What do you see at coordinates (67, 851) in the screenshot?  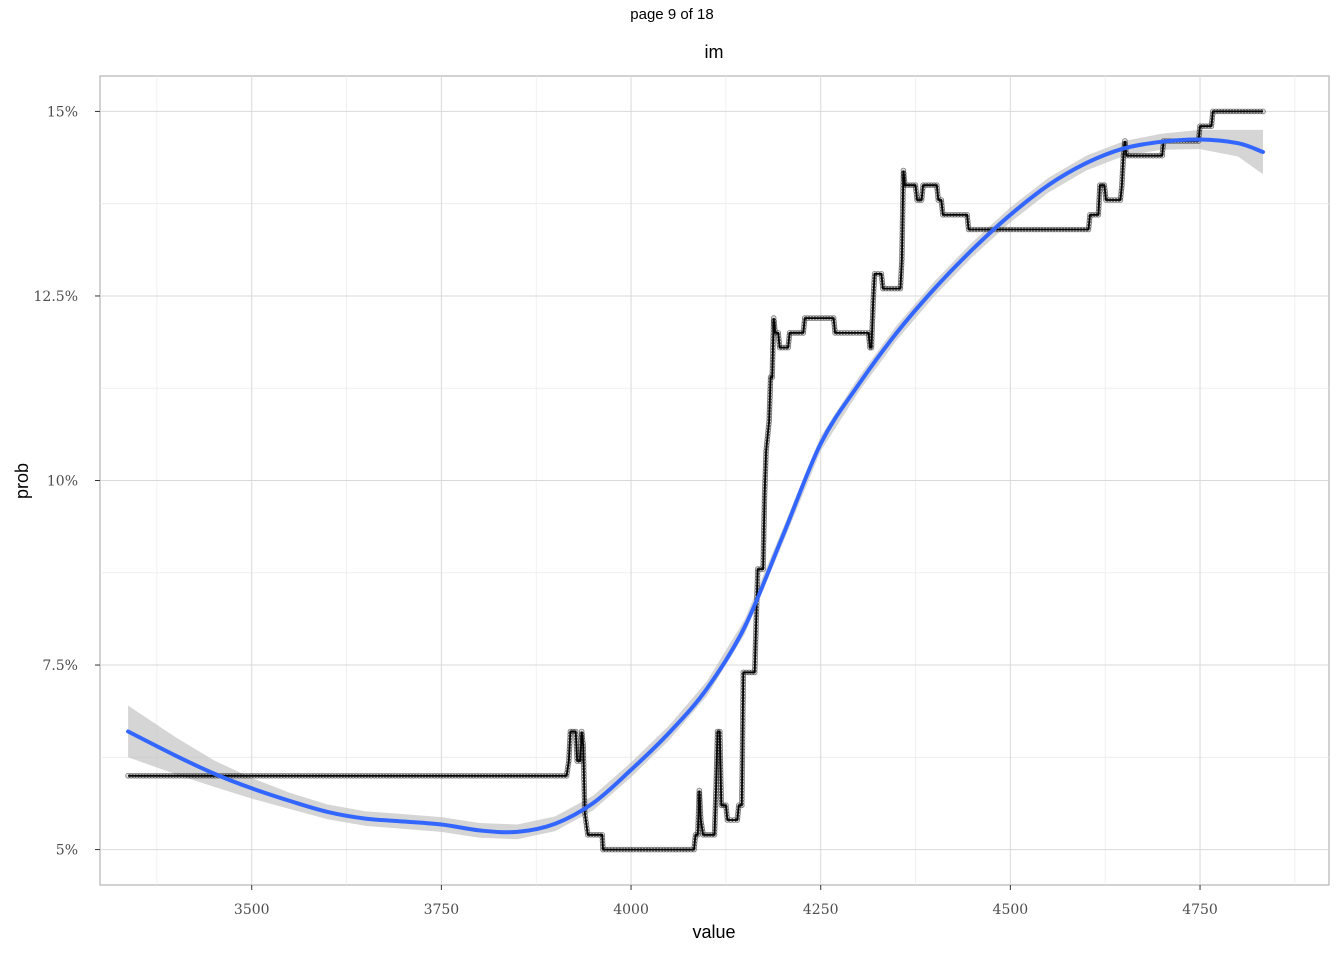 I see `y-tick-label: 5%` at bounding box center [67, 851].